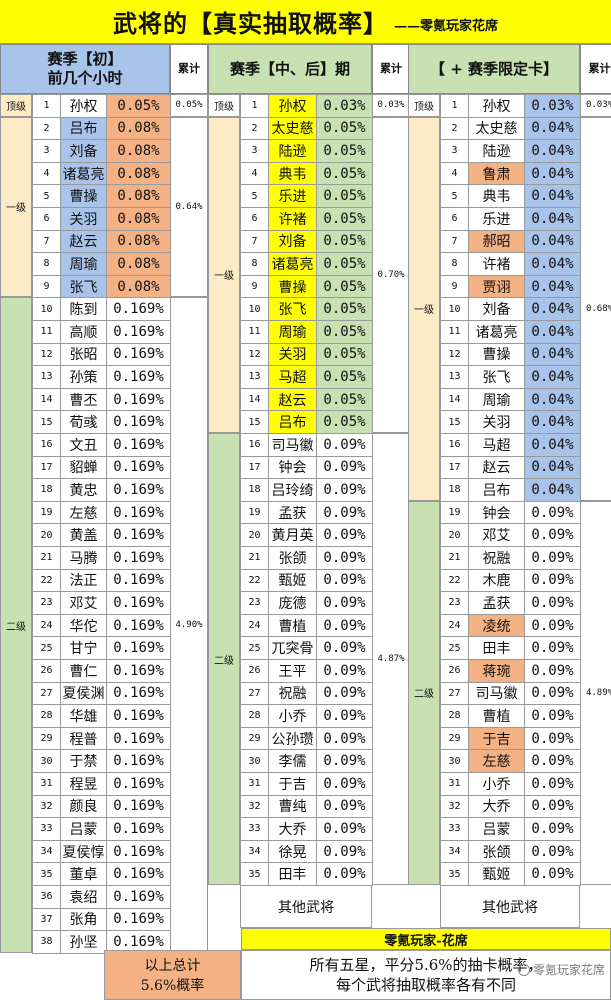 Image resolution: width=611 pixels, height=1000 pixels. I want to click on table-row: 4 典韦 0.05%, so click(306, 173).